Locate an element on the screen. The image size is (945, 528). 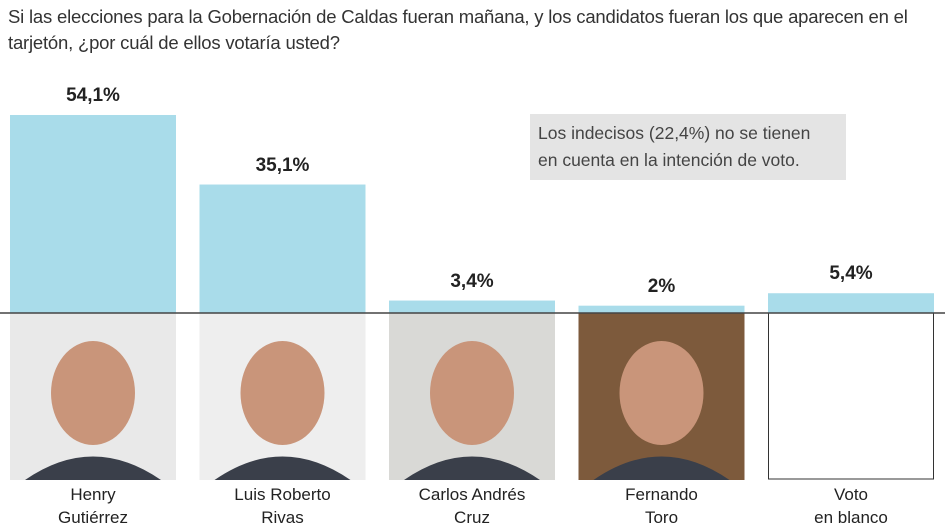
value-label: 35,1% is located at coordinates (282, 165).